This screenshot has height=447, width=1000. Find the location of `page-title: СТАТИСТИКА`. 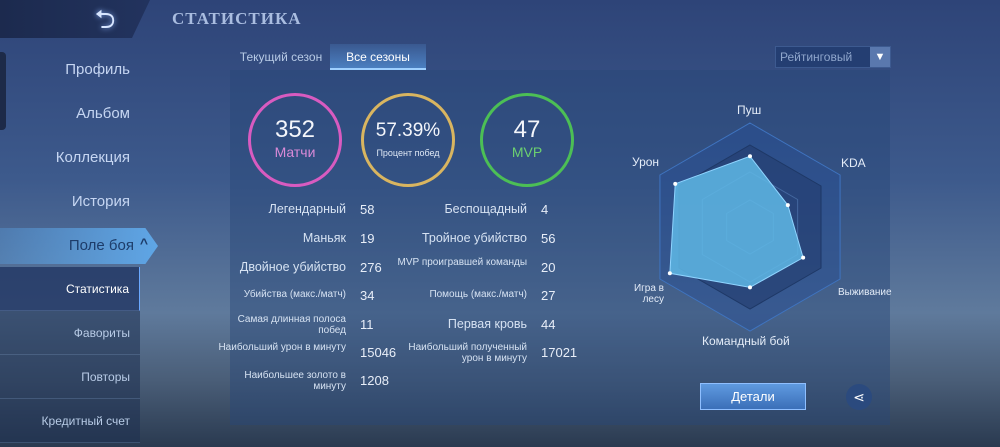

page-title: СТАТИСТИКА is located at coordinates (237, 18).